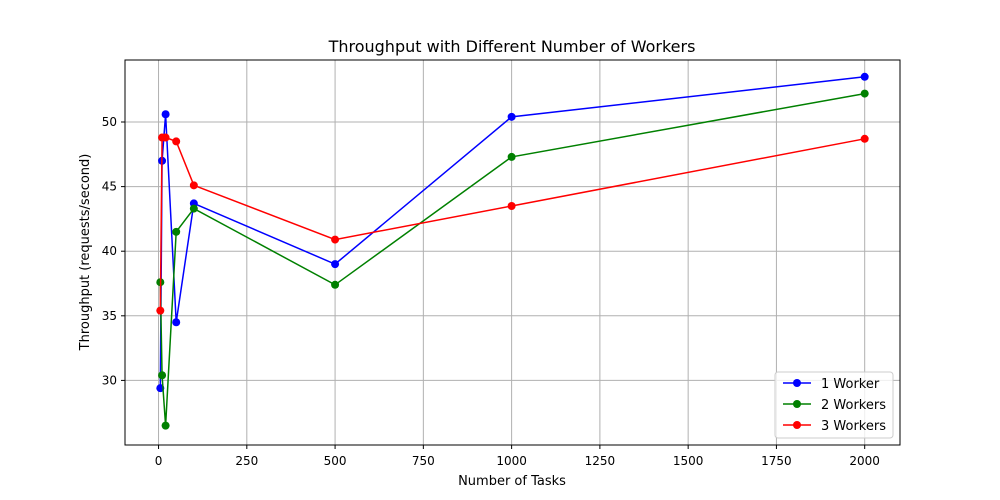 Image resolution: width=1000 pixels, height=500 pixels. Describe the element at coordinates (159, 461) in the screenshot. I see `x-tick-label: 0` at that location.